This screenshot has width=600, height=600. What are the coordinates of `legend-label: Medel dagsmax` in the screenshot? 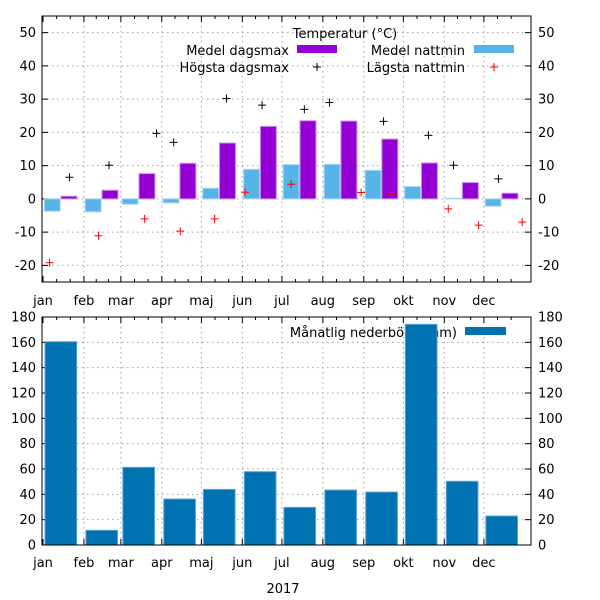 It's located at (237, 51).